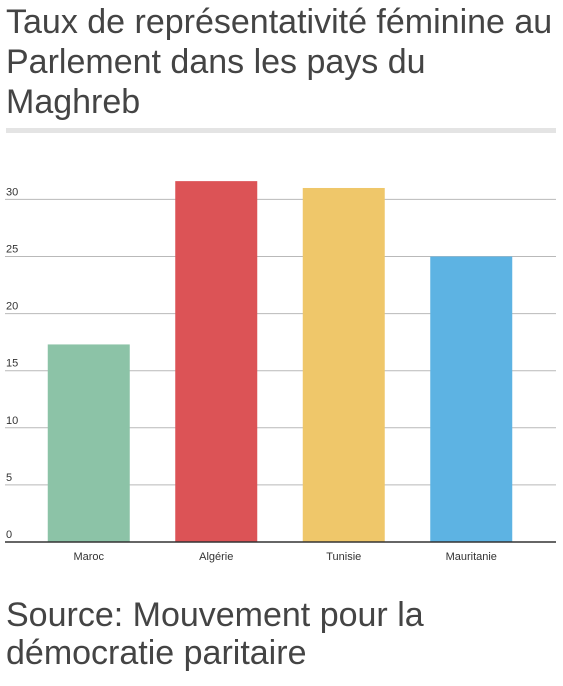 The image size is (563, 686). Describe the element at coordinates (9, 535) in the screenshot. I see `y-tick-label: 0` at that location.